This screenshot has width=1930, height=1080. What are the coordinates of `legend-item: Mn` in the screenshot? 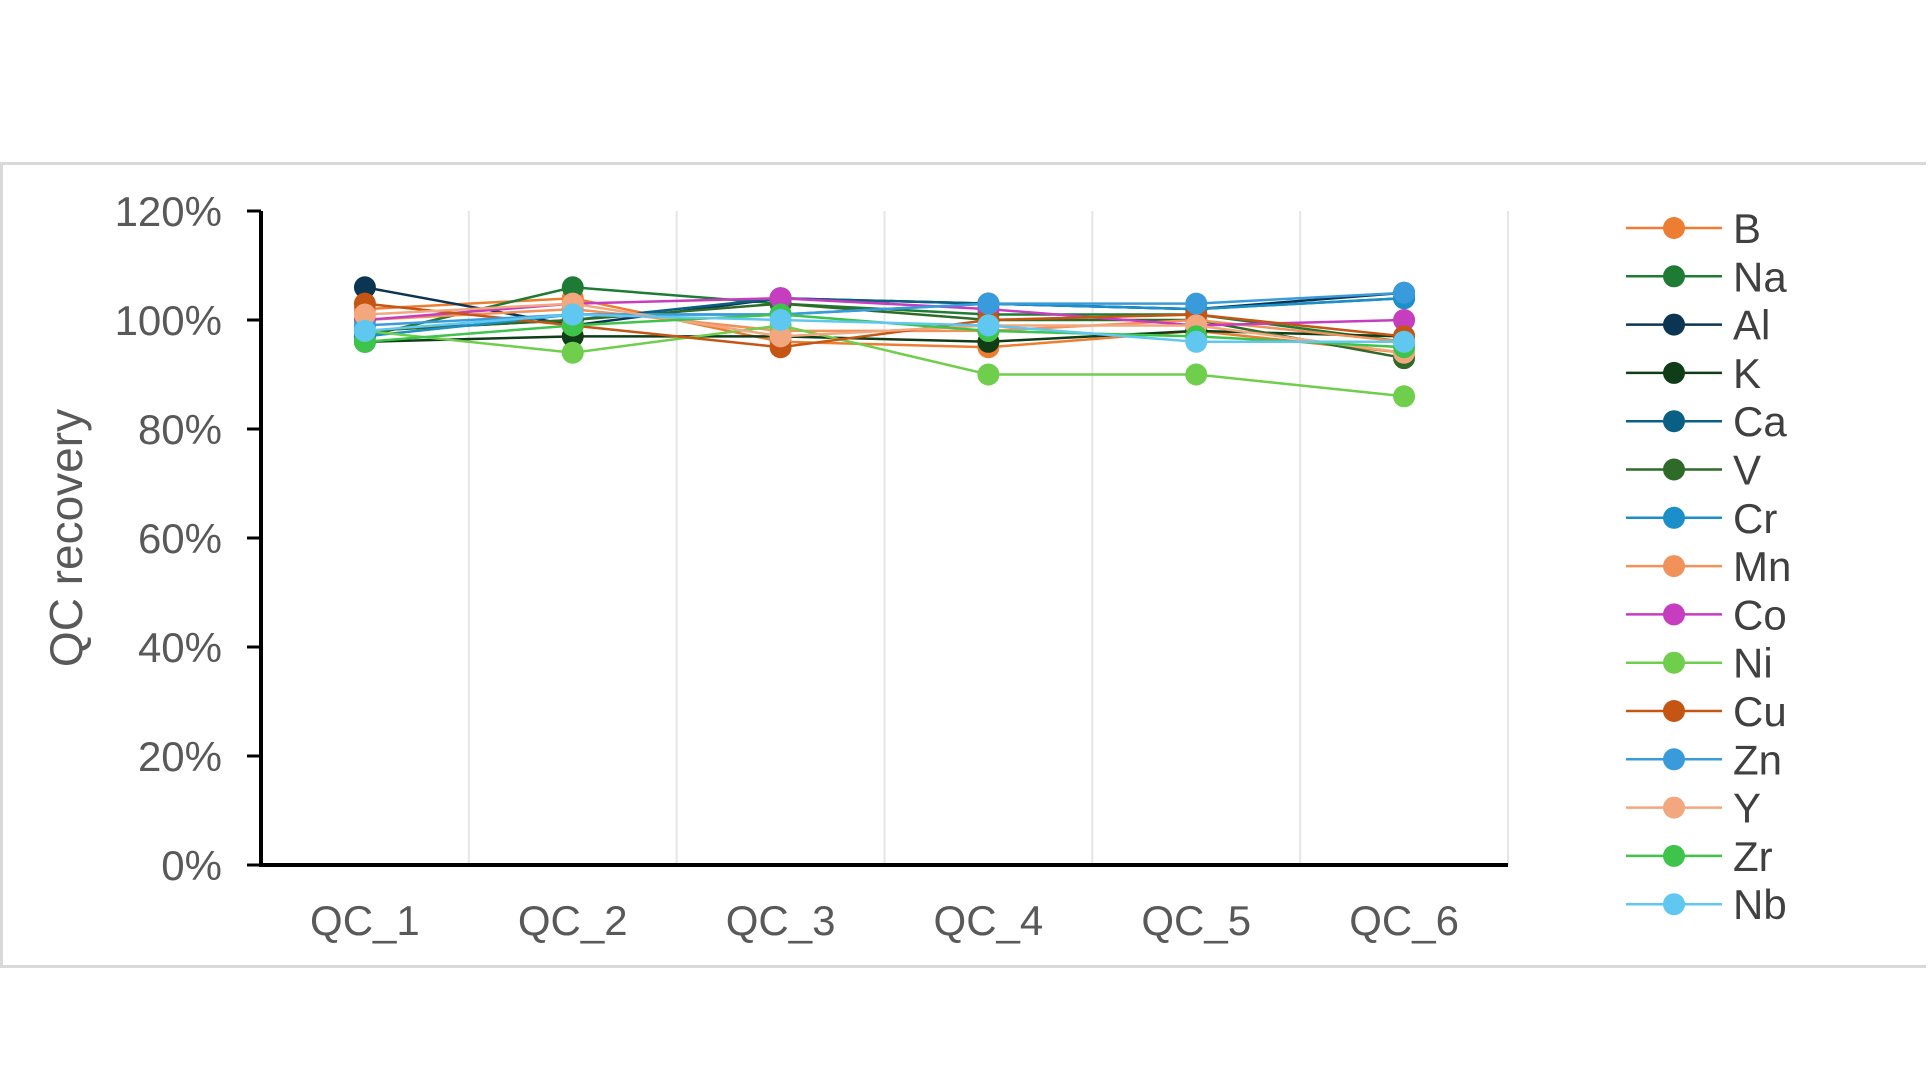 It's located at (1708, 566).